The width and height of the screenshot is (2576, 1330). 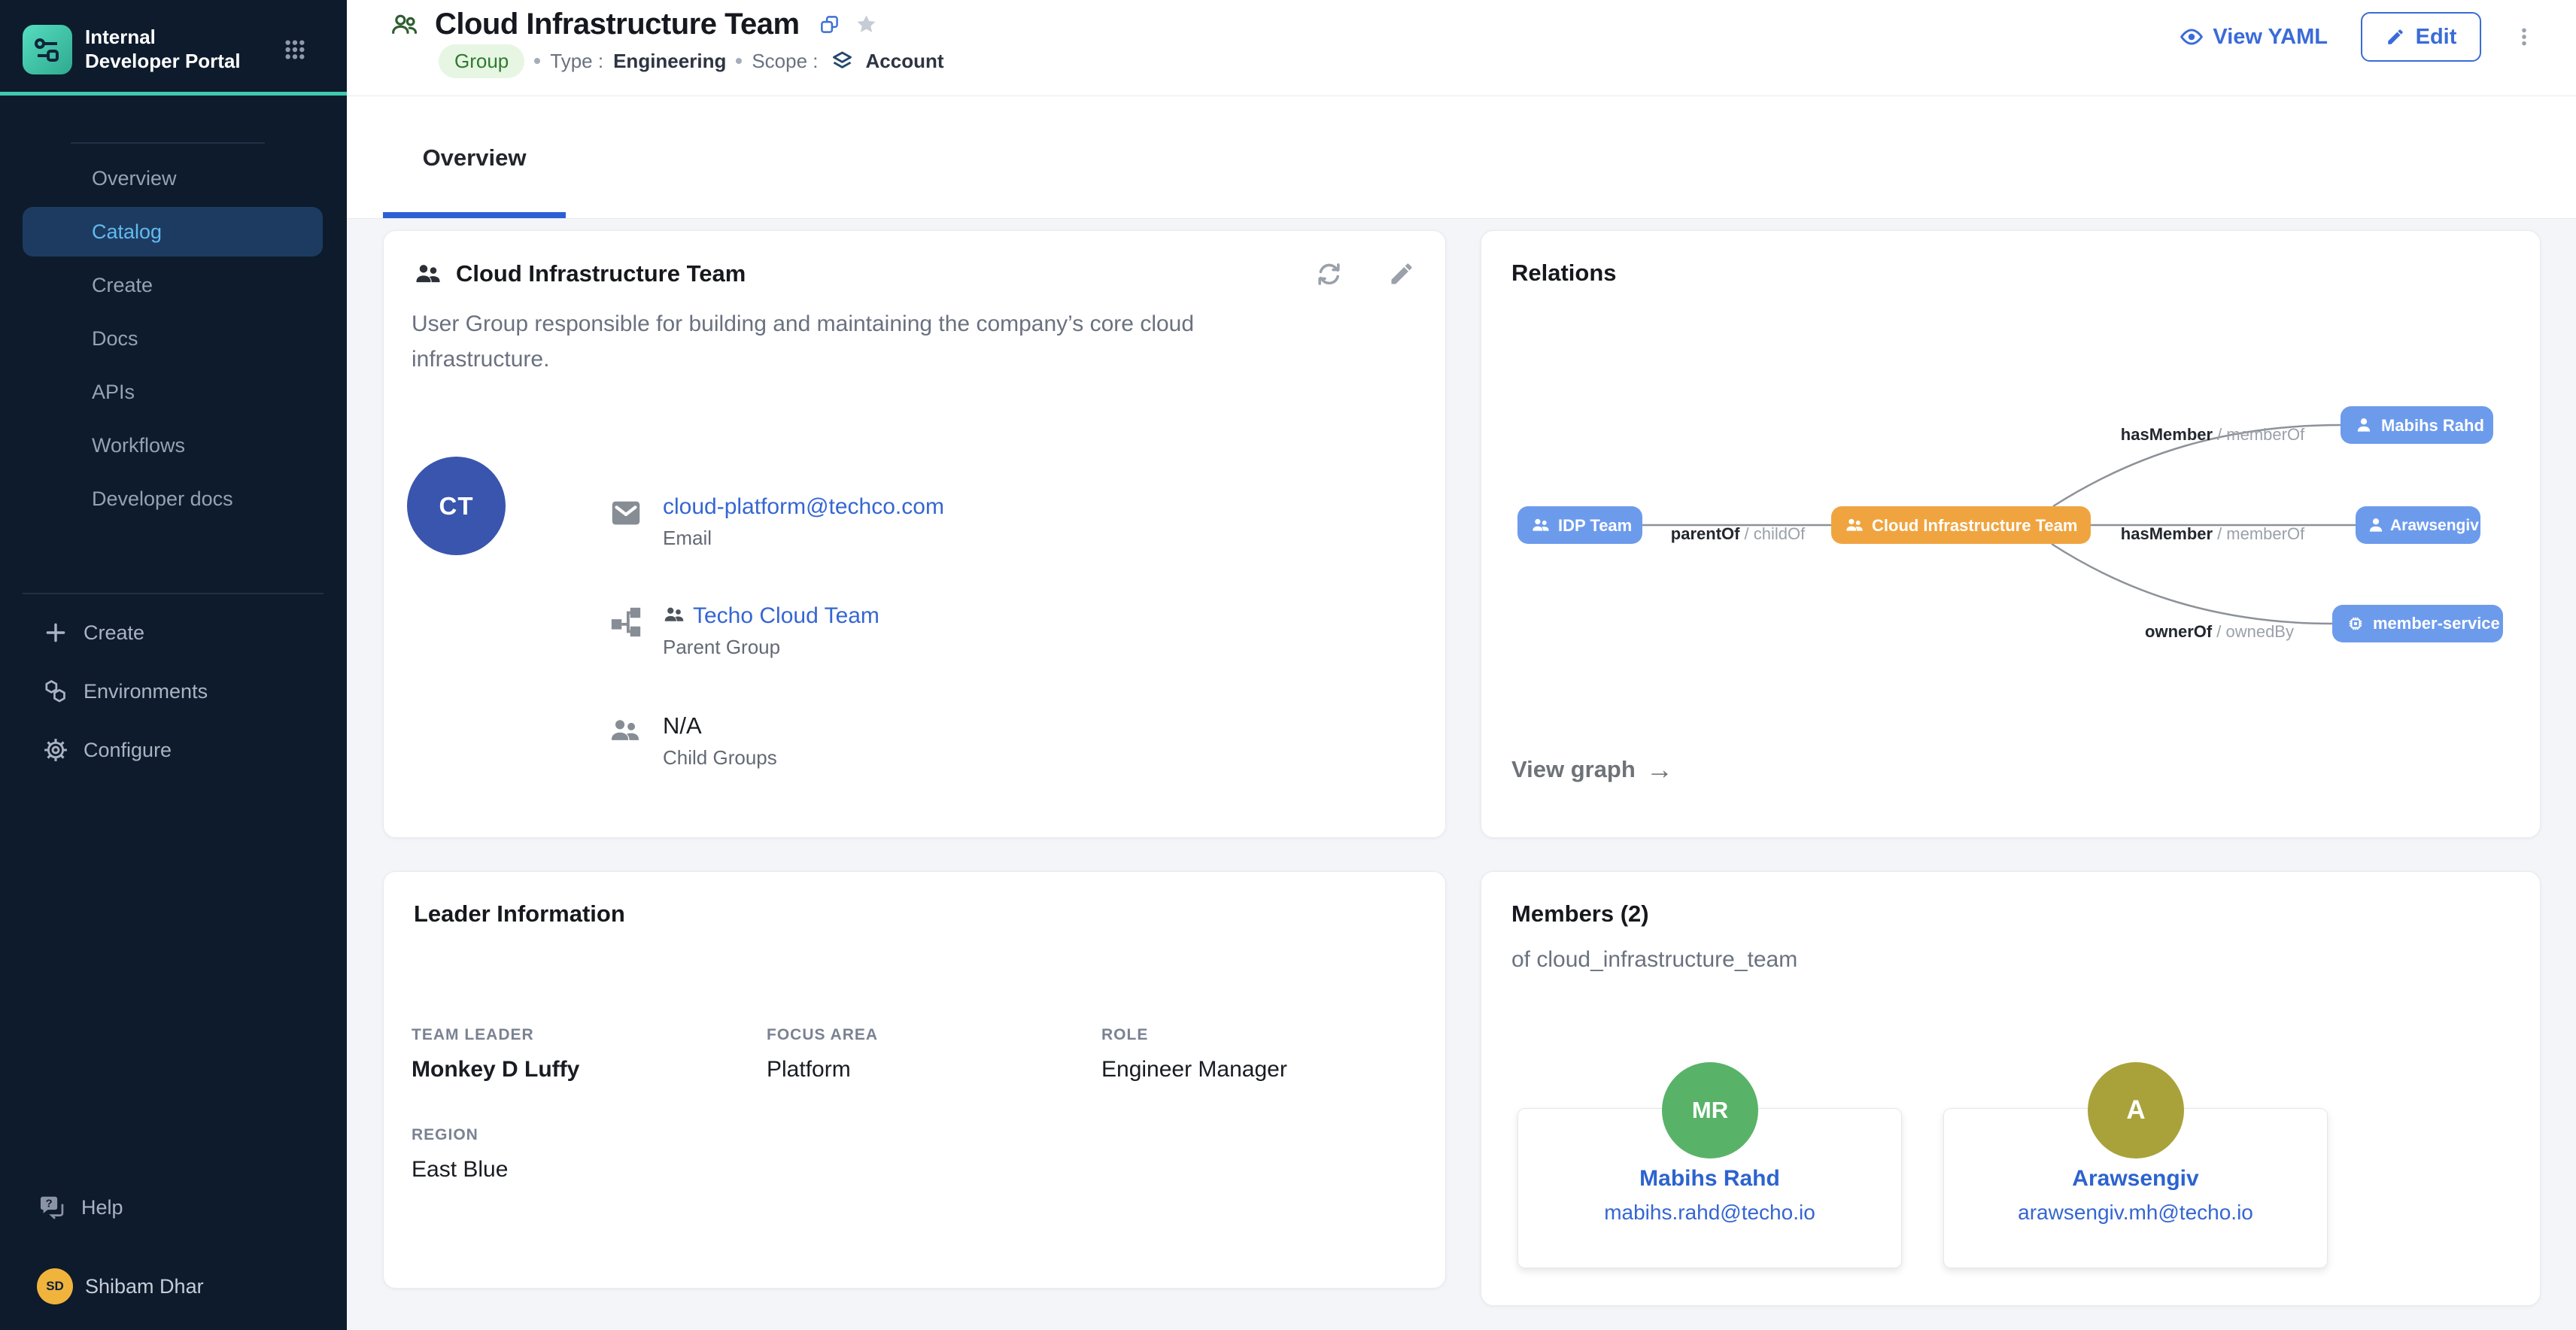 What do you see at coordinates (2197, 466) in the screenshot?
I see `edge-hasmember-mabihs` at bounding box center [2197, 466].